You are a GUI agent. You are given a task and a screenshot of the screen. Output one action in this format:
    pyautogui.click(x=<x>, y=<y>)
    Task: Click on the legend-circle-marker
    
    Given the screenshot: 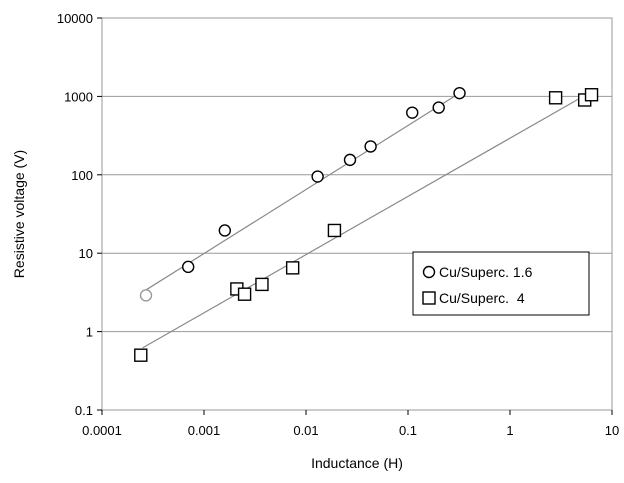 What is the action you would take?
    pyautogui.click(x=429, y=272)
    